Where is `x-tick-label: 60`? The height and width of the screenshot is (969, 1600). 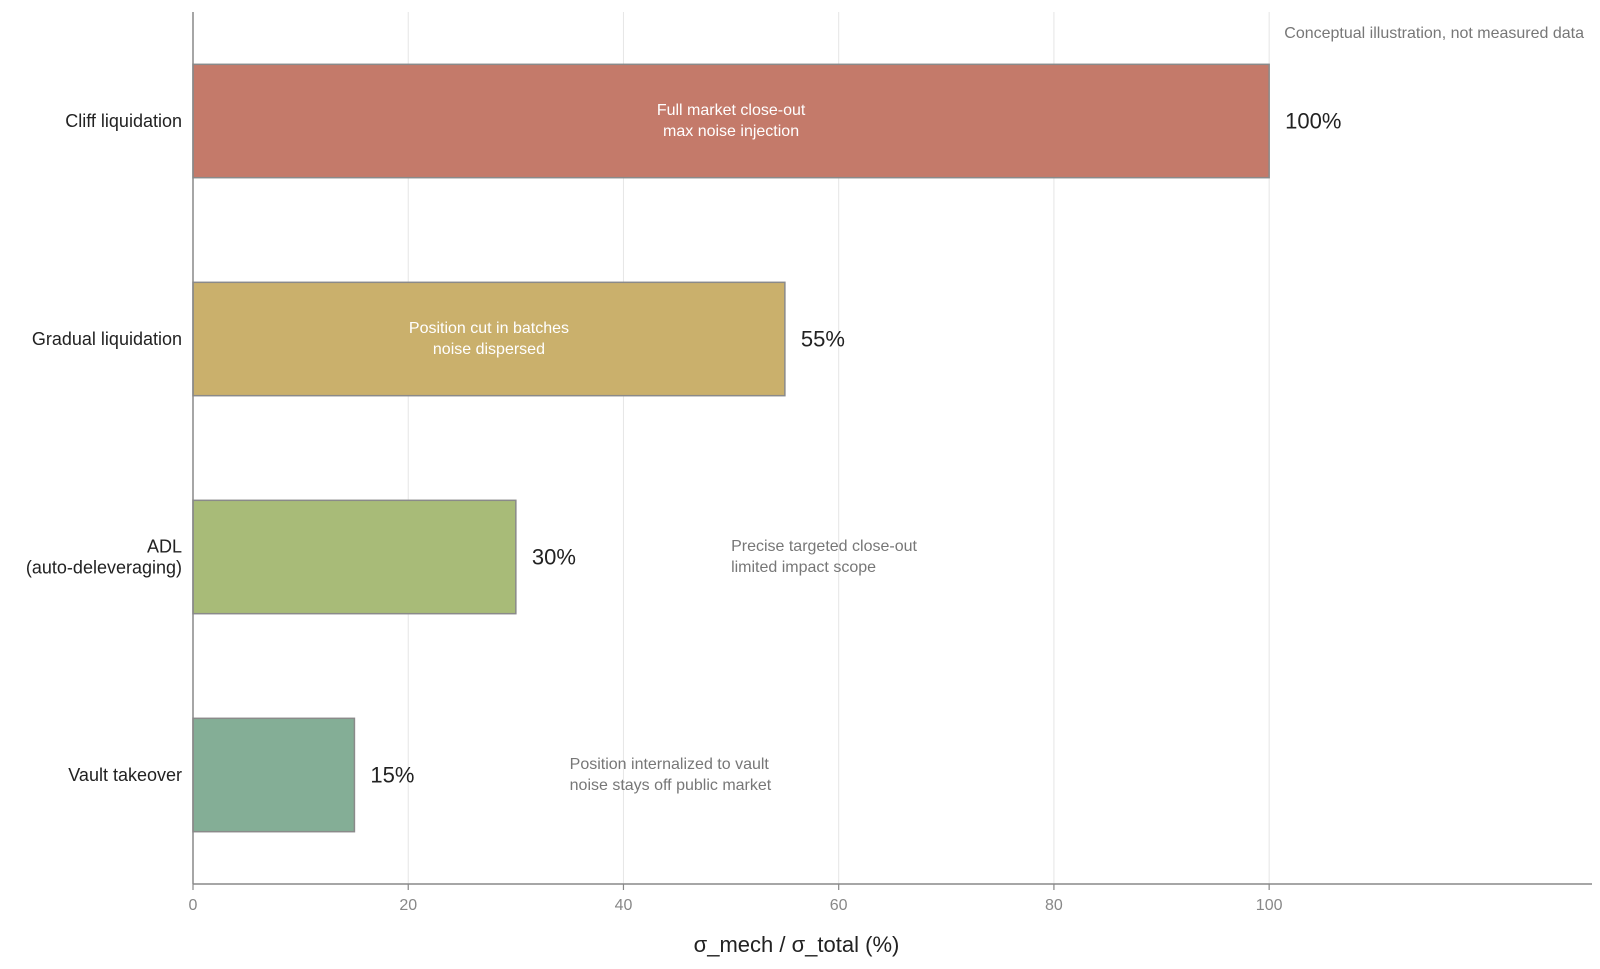 x-tick-label: 60 is located at coordinates (839, 905).